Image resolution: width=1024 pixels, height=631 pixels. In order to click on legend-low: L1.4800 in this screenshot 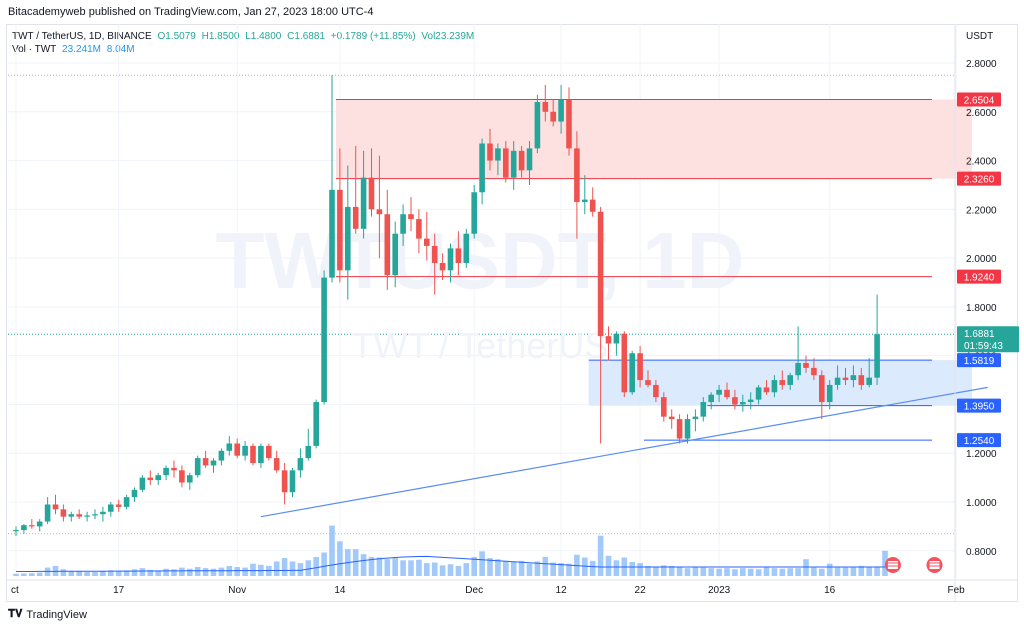, I will do `click(263, 36)`.